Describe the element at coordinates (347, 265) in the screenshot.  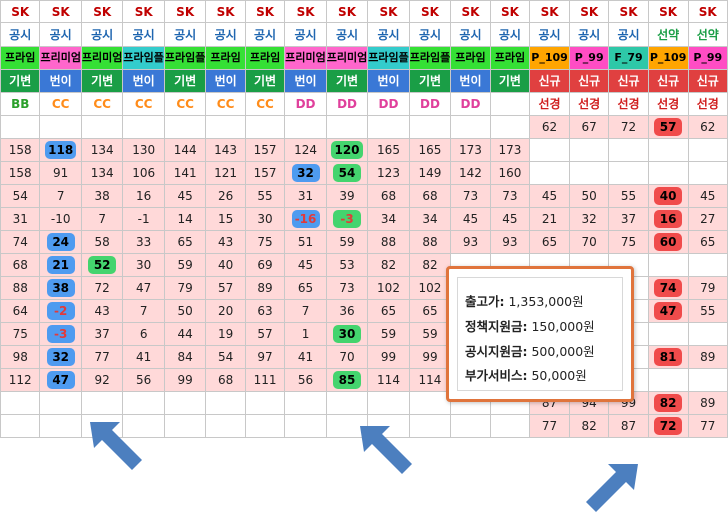
I see `data-cell: 53` at that location.